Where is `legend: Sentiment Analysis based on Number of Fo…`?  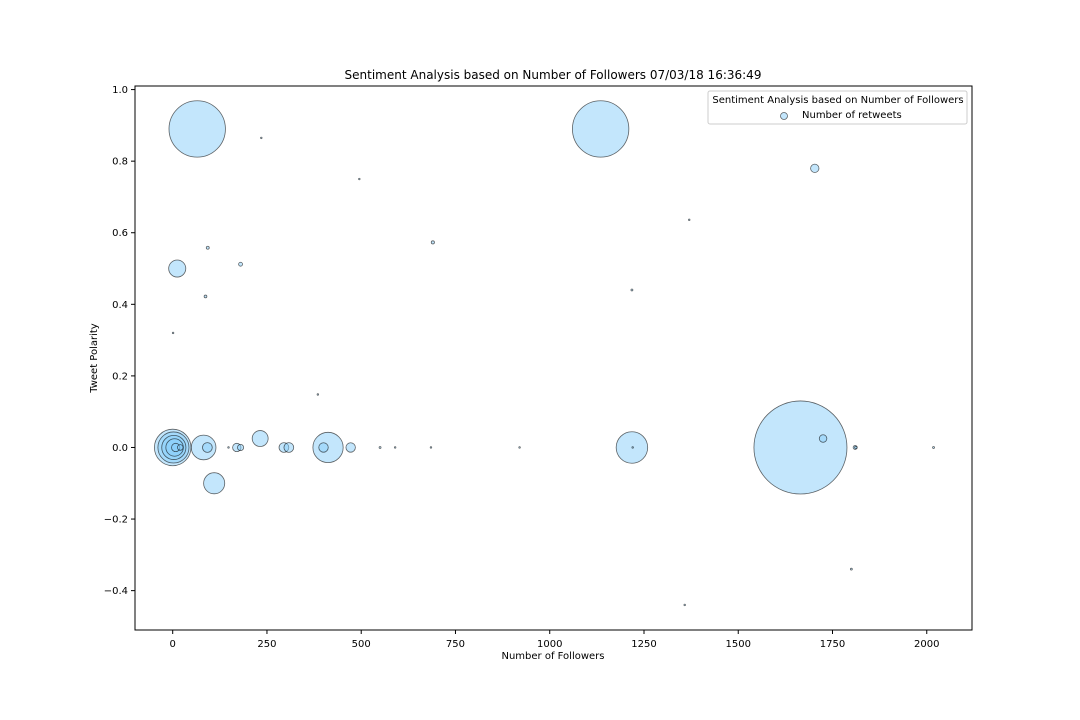 legend: Sentiment Analysis based on Number of Fo… is located at coordinates (837, 107).